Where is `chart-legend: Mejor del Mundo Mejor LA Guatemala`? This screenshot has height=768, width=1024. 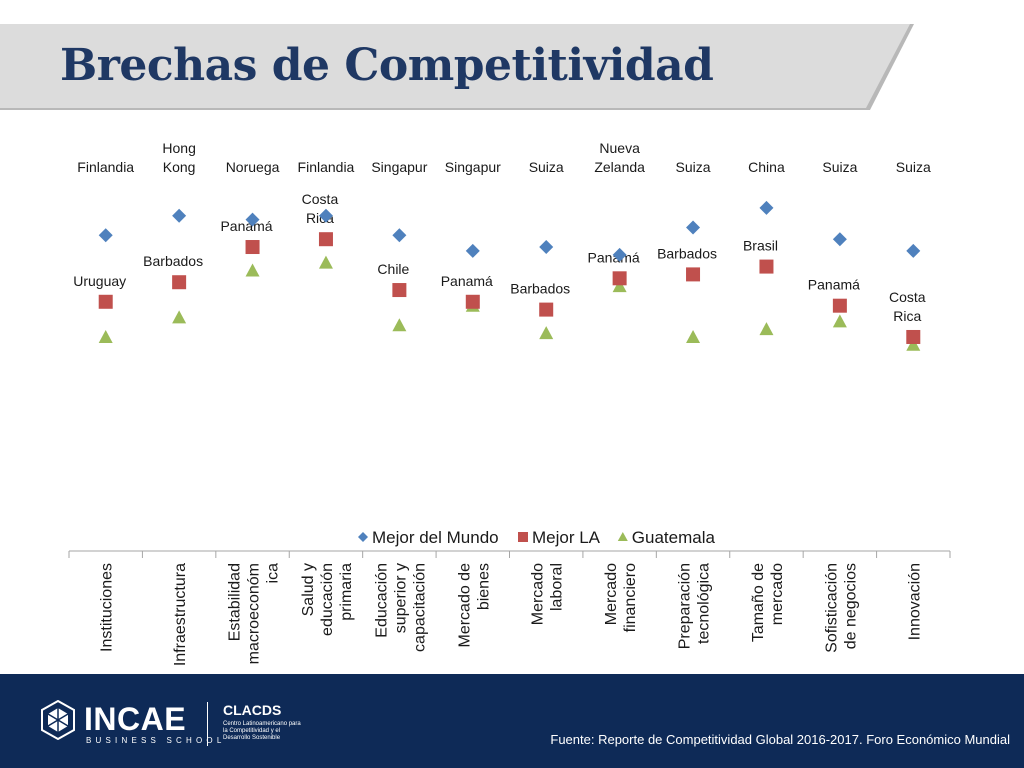
chart-legend: Mejor del Mundo Mejor LA Guatemala is located at coordinates (537, 537).